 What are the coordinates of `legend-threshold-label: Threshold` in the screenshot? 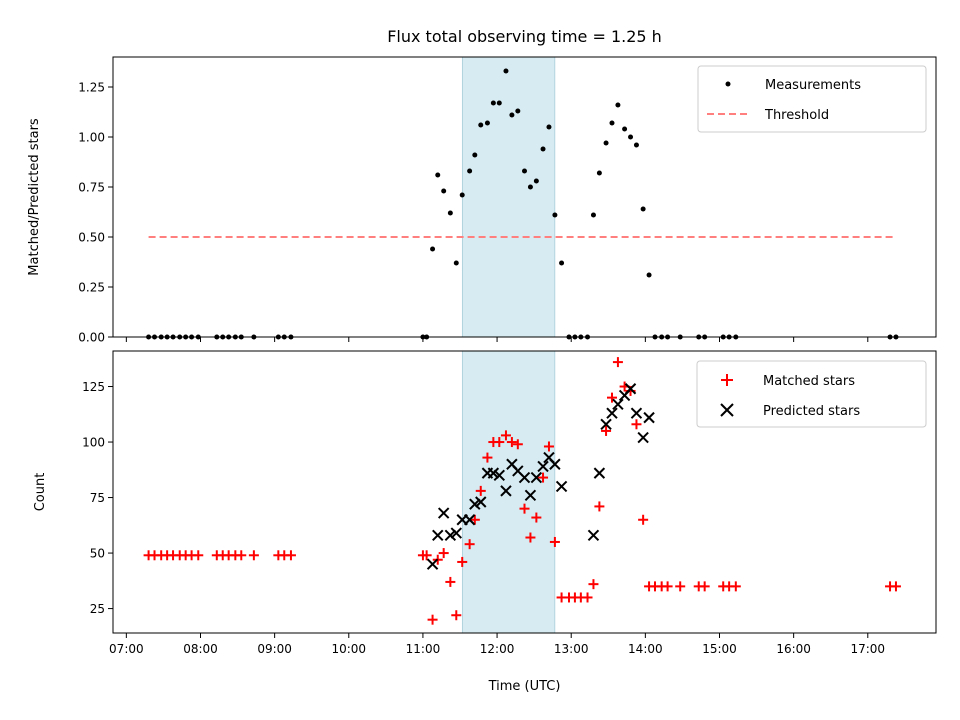 It's located at (796, 115).